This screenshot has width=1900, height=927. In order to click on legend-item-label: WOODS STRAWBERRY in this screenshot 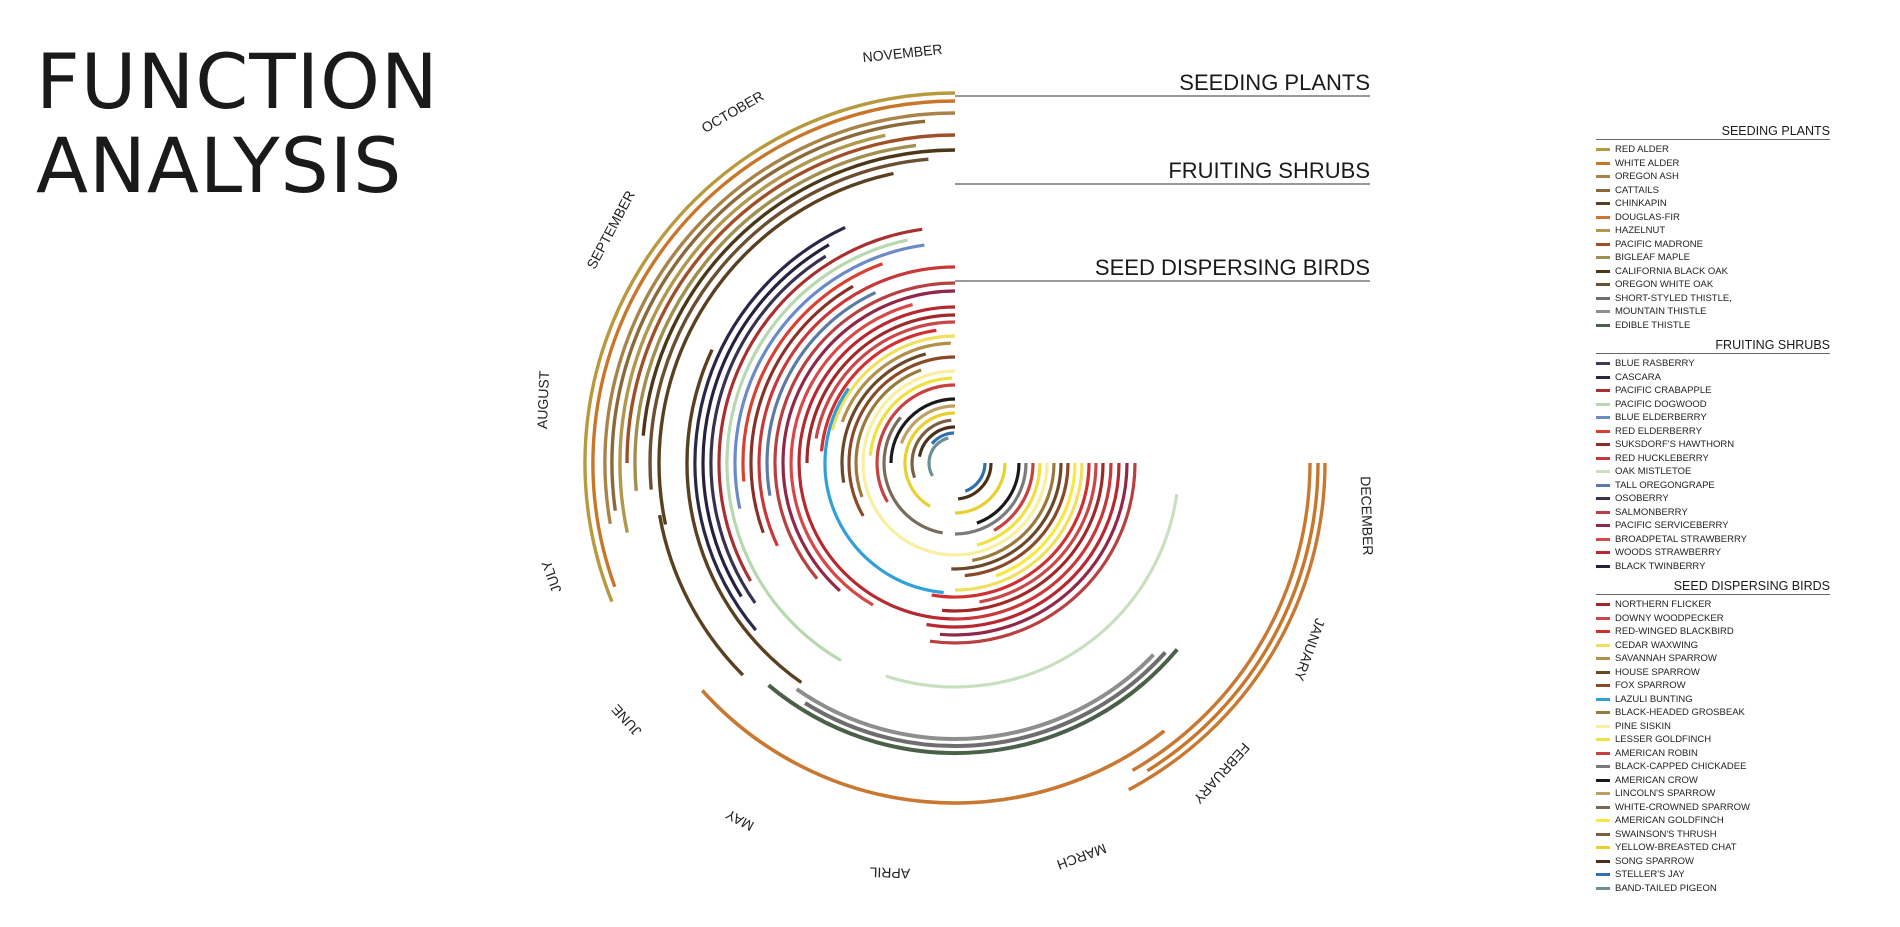, I will do `click(1668, 553)`.